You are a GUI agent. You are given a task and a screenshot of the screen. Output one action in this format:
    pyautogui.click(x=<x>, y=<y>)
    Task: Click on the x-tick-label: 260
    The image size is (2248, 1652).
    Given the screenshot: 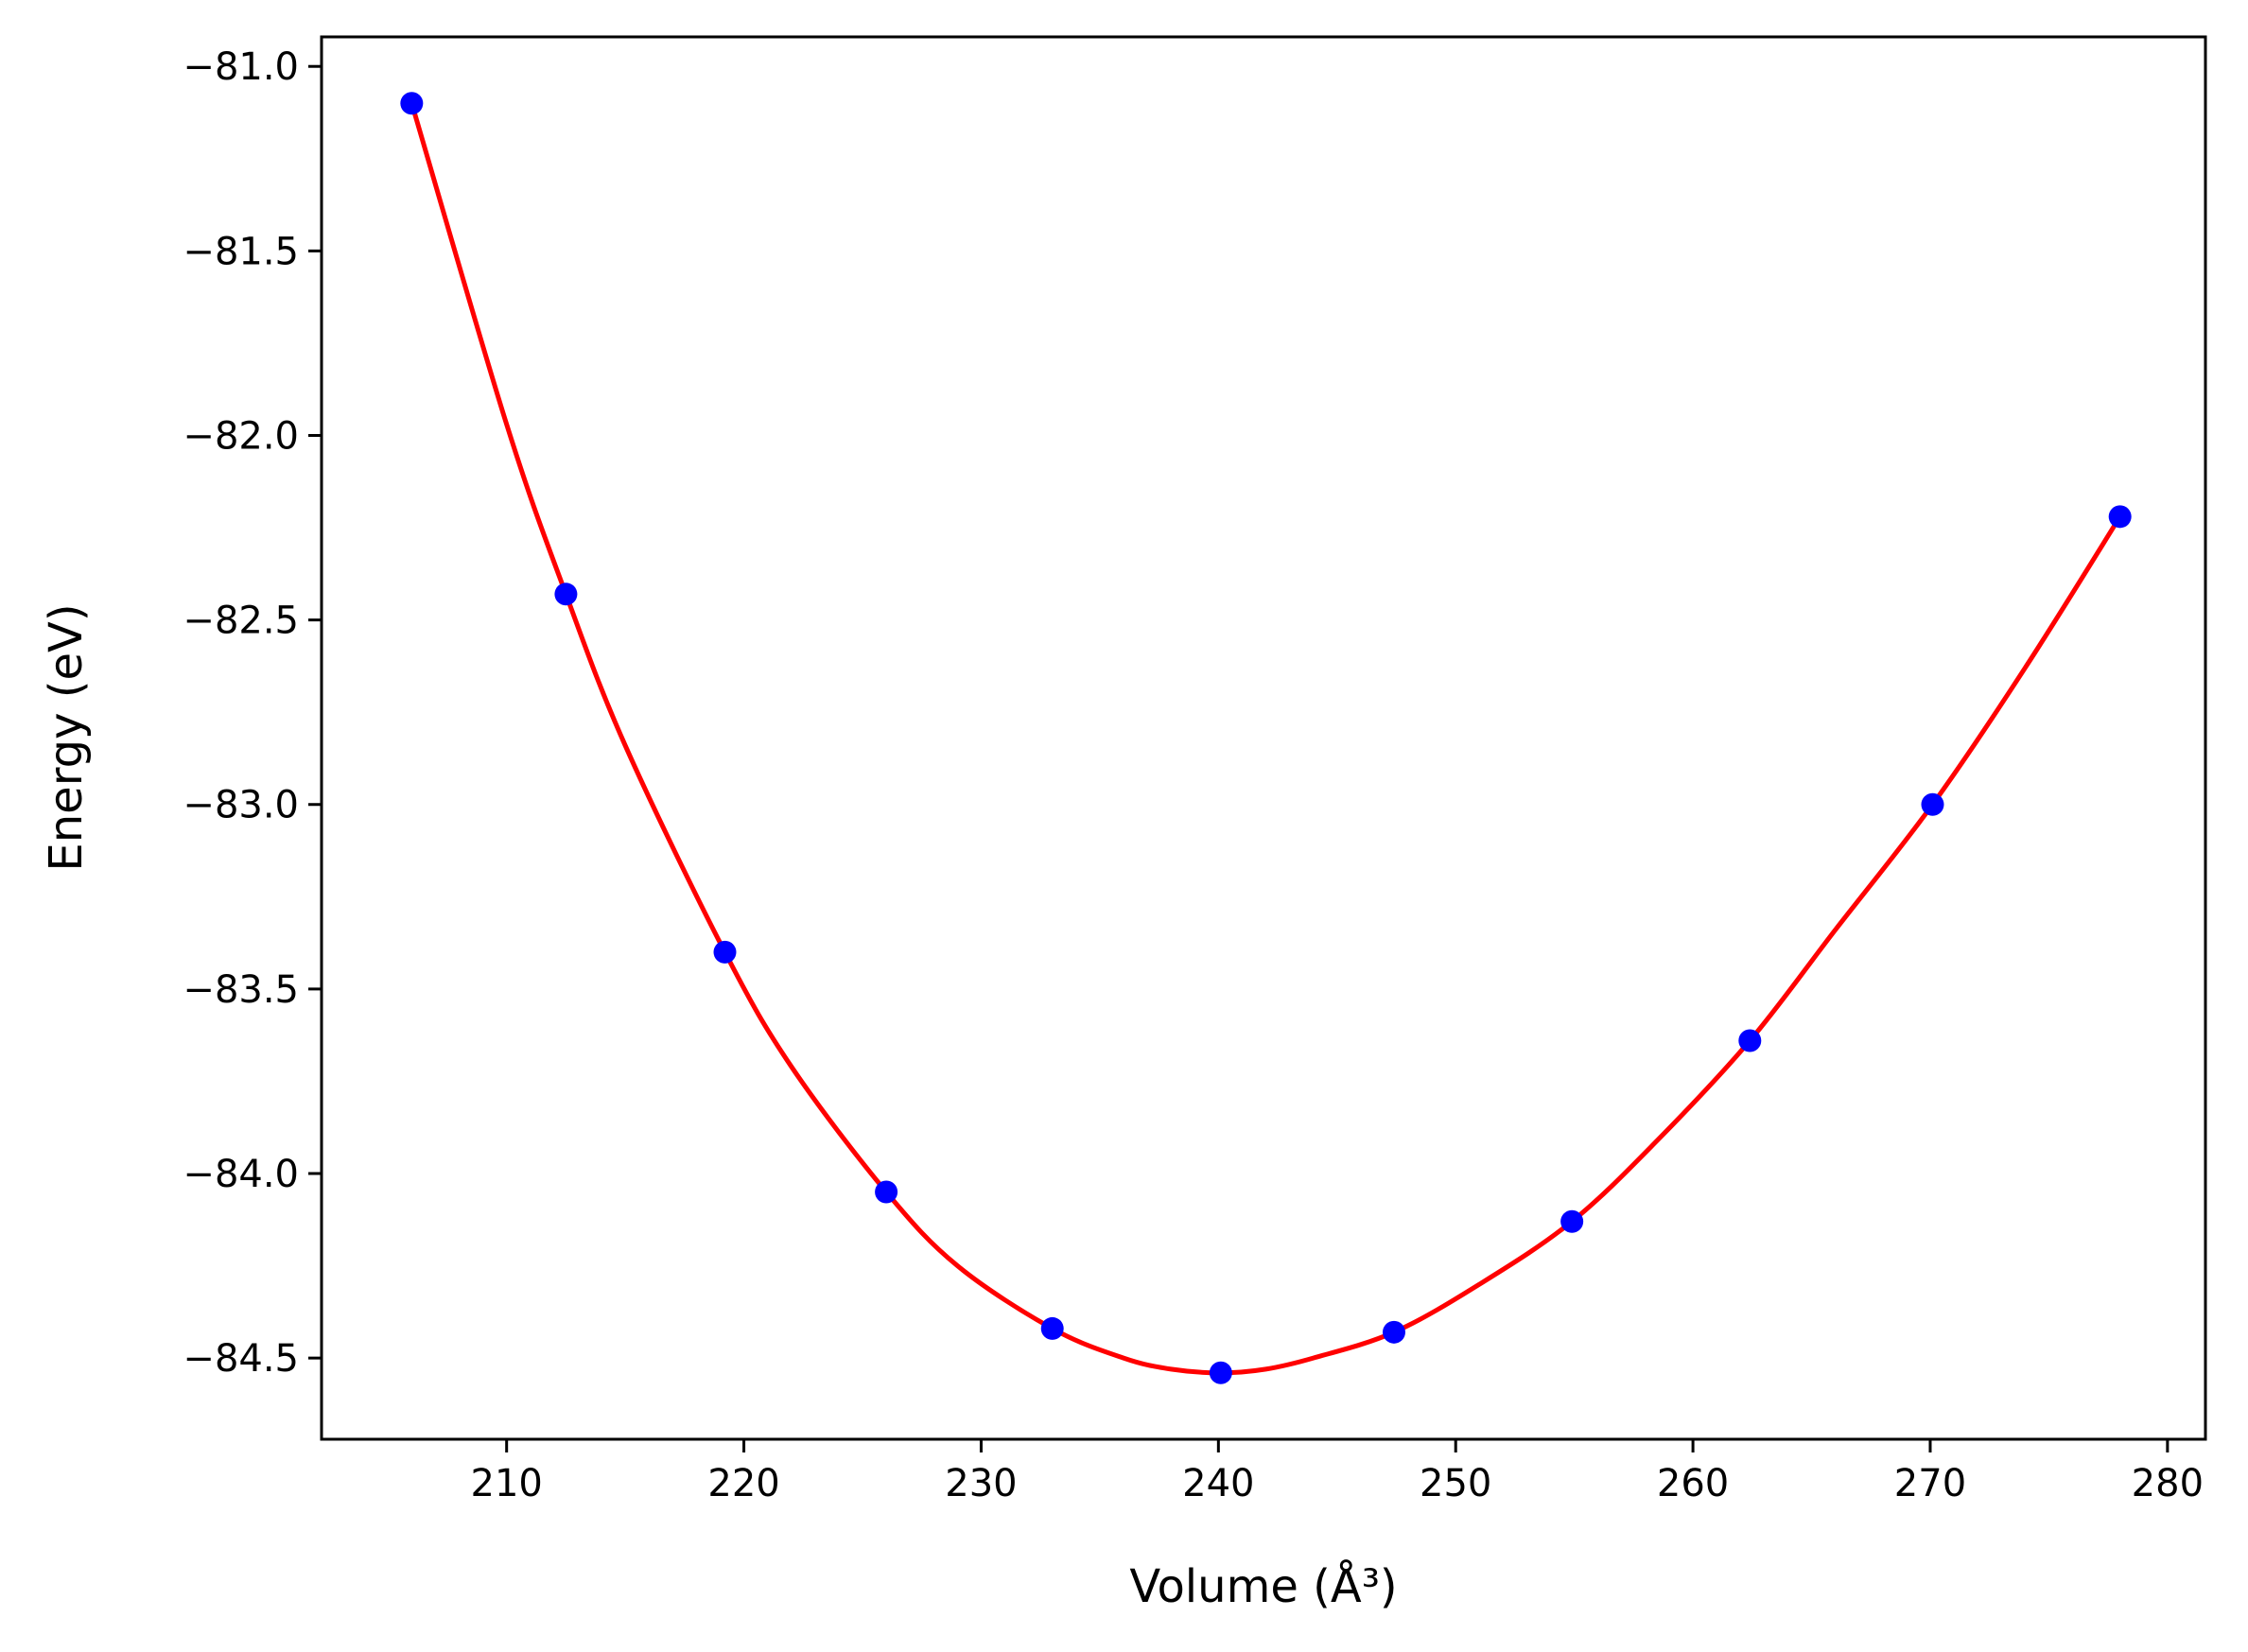 What is the action you would take?
    pyautogui.click(x=1693, y=1484)
    